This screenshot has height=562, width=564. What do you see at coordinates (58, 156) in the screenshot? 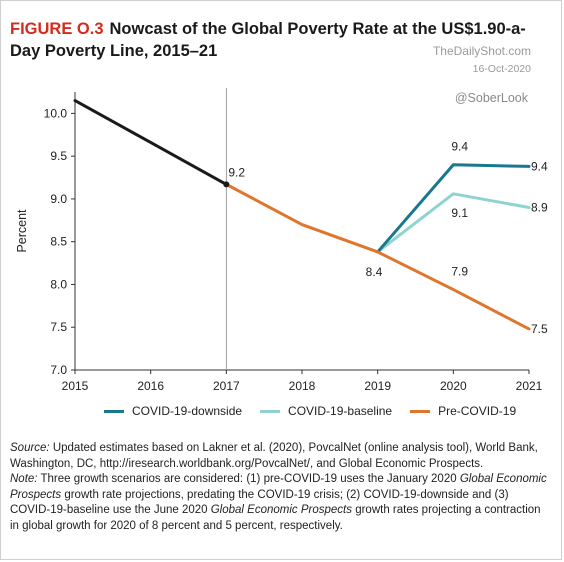
I see `y-tick-label: 9.5` at bounding box center [58, 156].